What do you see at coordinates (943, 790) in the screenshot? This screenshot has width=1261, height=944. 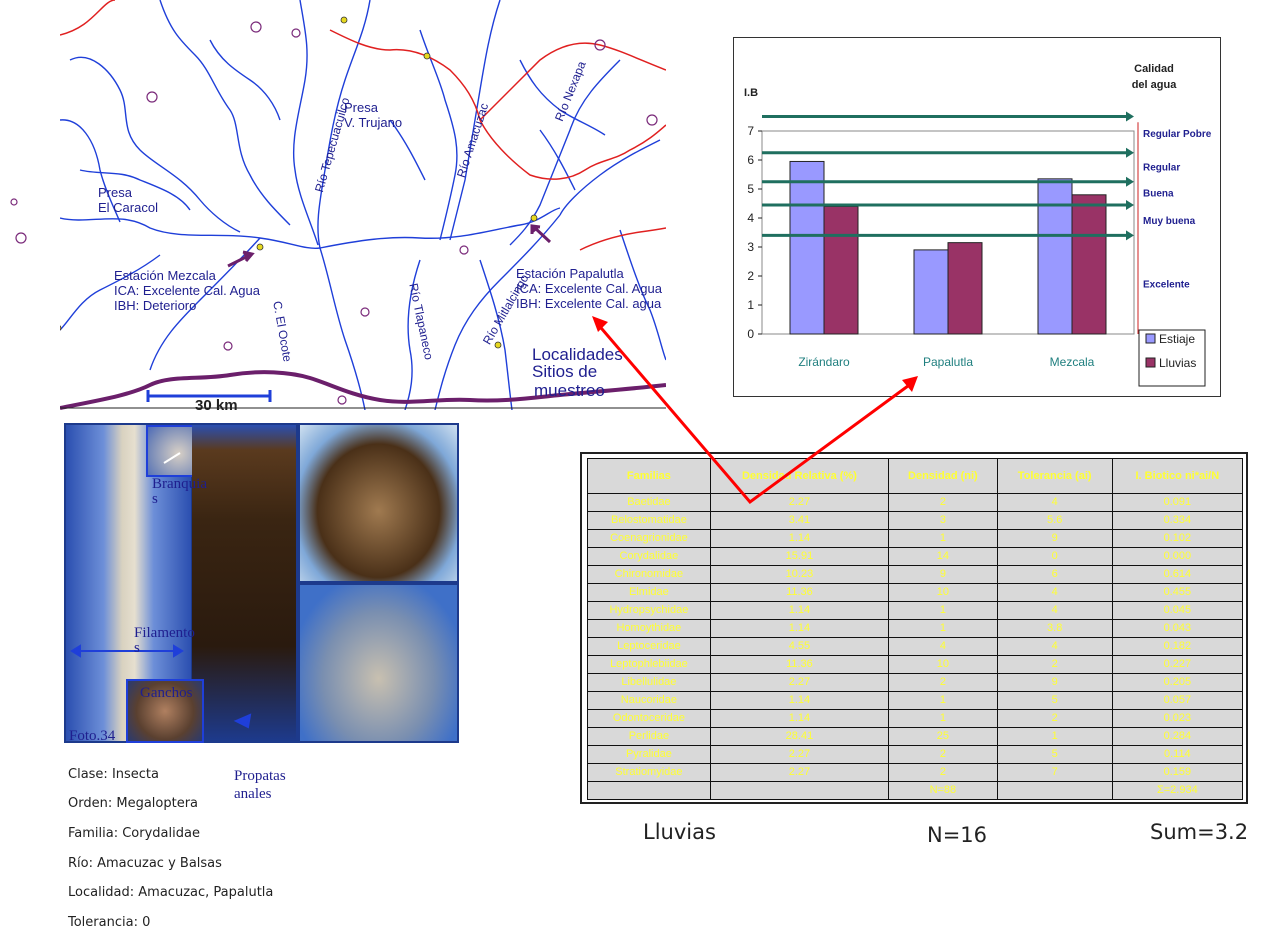 I see `table-cell: N=88` at bounding box center [943, 790].